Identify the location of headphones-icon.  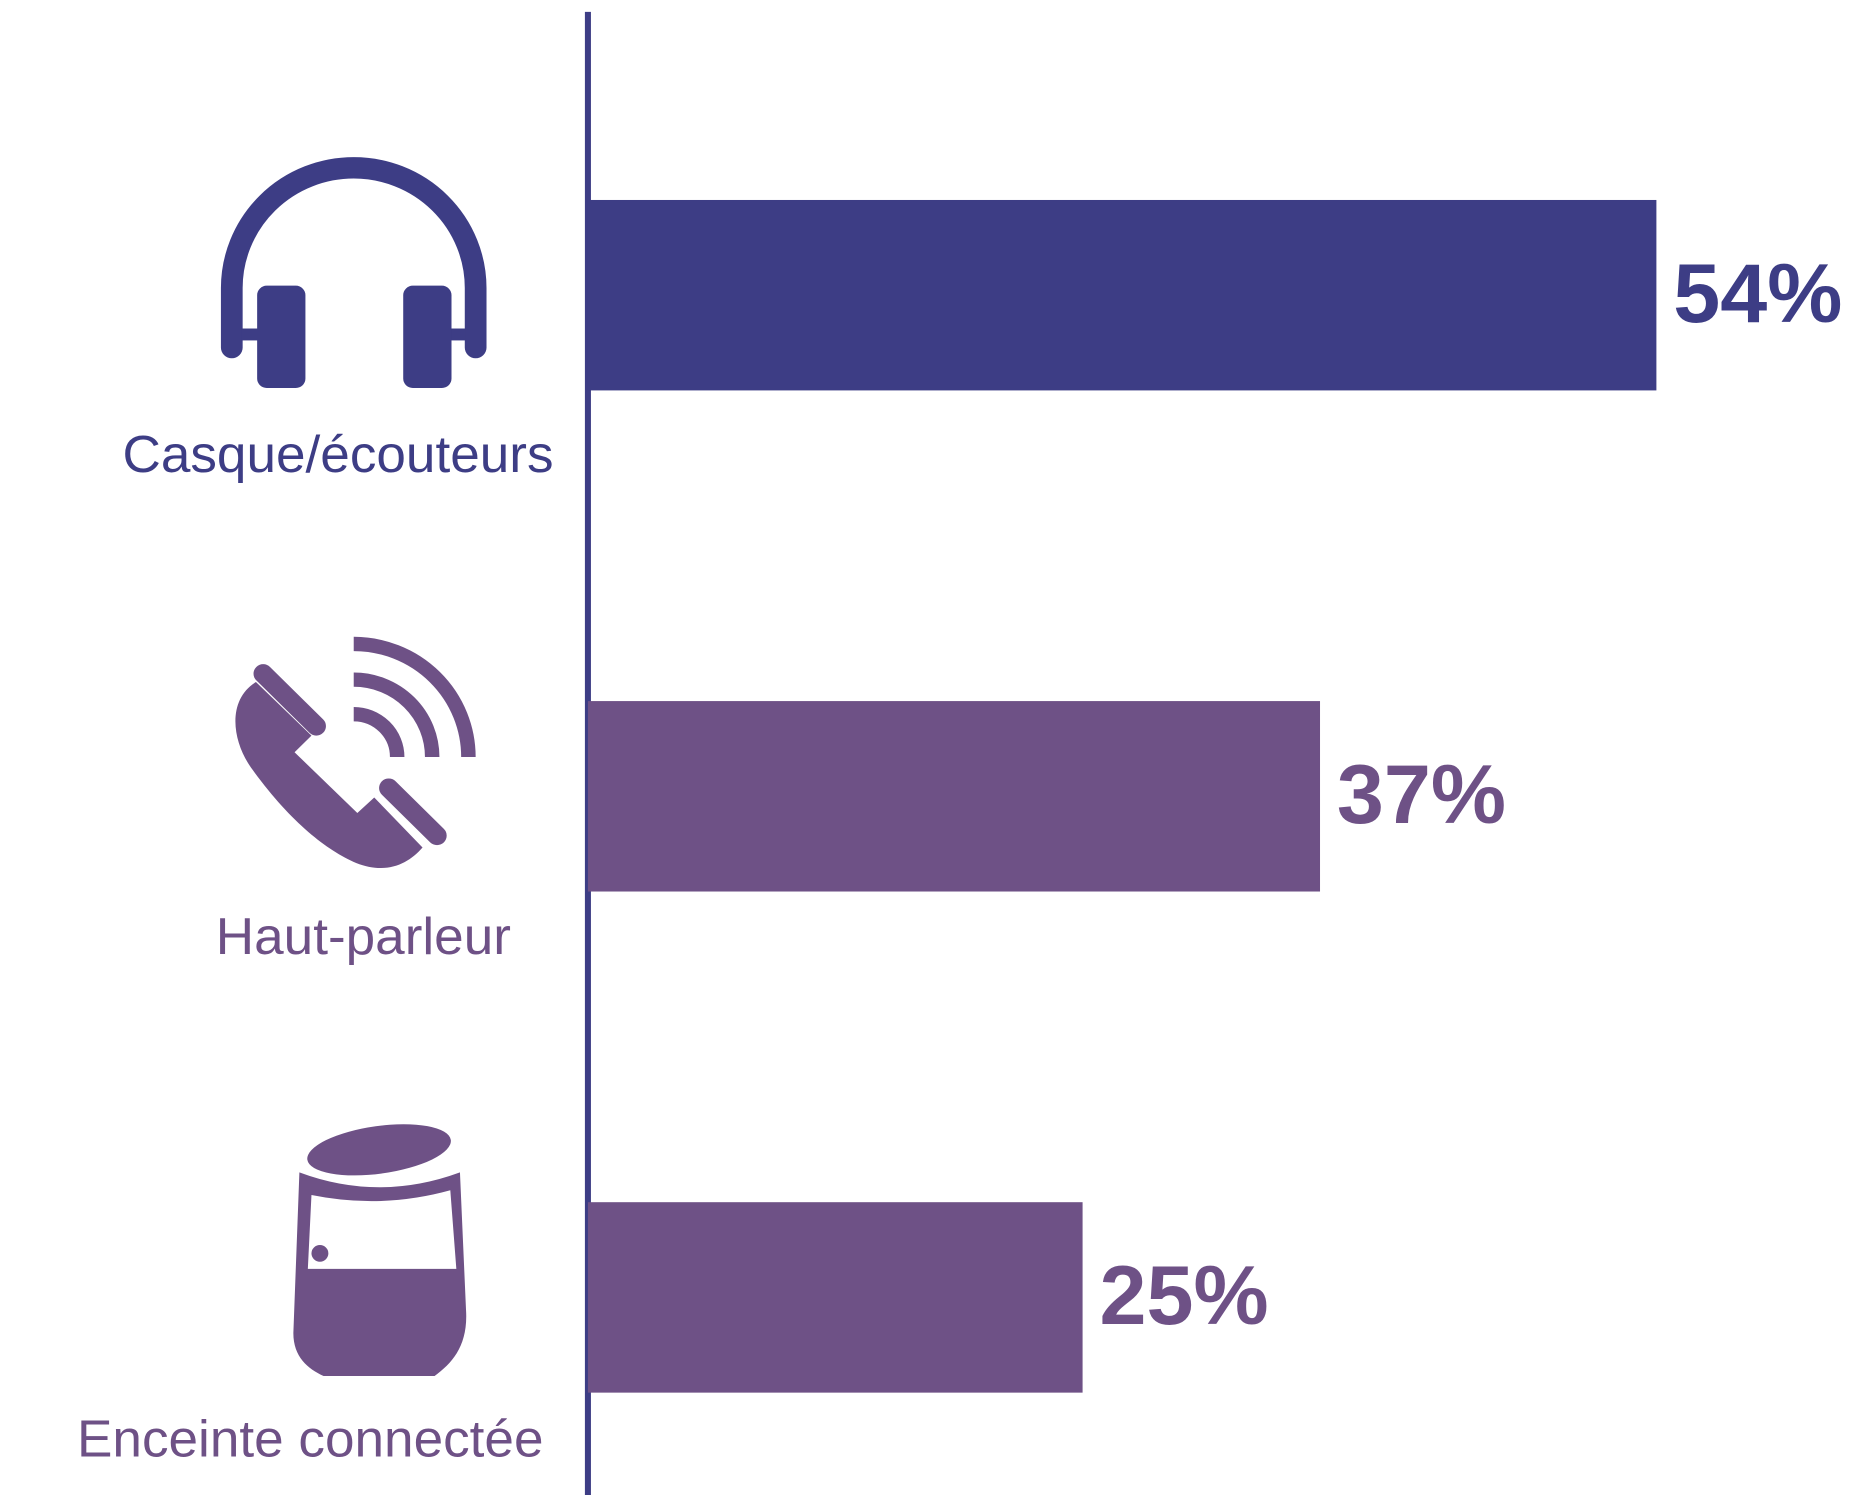
(353, 273).